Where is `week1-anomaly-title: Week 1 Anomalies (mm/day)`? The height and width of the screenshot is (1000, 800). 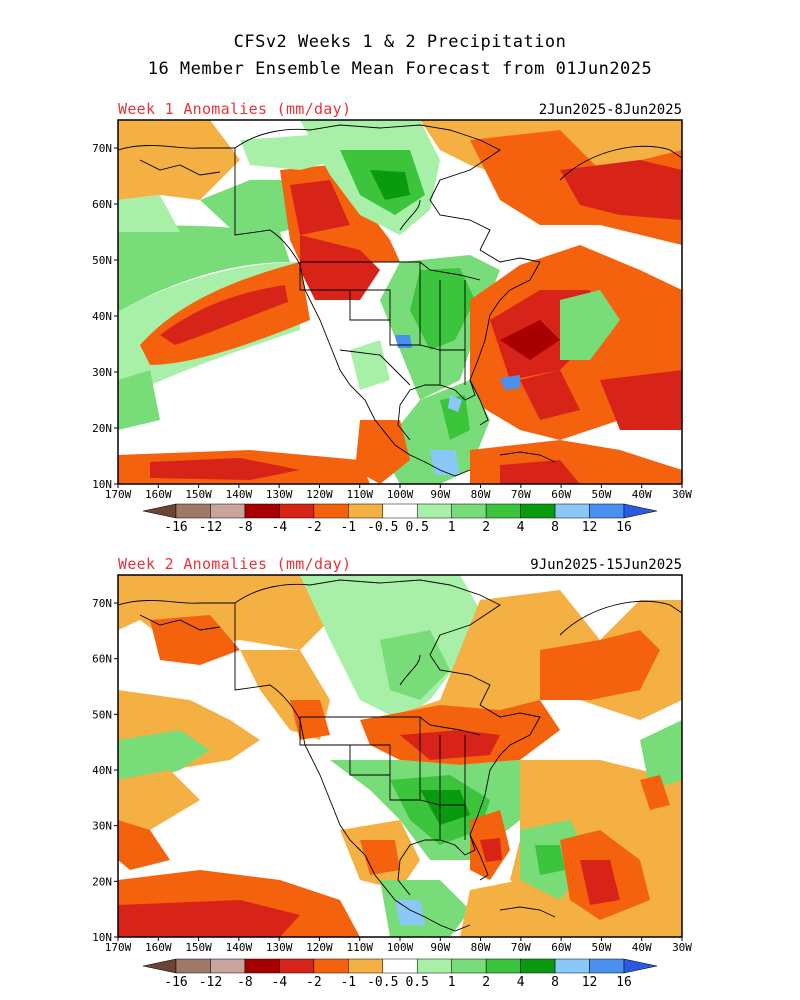
week1-anomaly-title: Week 1 Anomalies (mm/day) is located at coordinates (234, 109).